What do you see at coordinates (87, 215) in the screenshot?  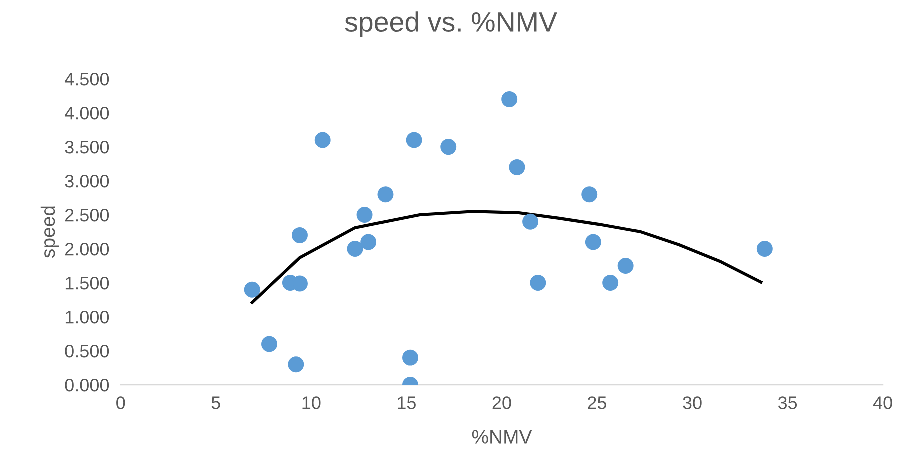 I see `y-tick-label: 2.500` at bounding box center [87, 215].